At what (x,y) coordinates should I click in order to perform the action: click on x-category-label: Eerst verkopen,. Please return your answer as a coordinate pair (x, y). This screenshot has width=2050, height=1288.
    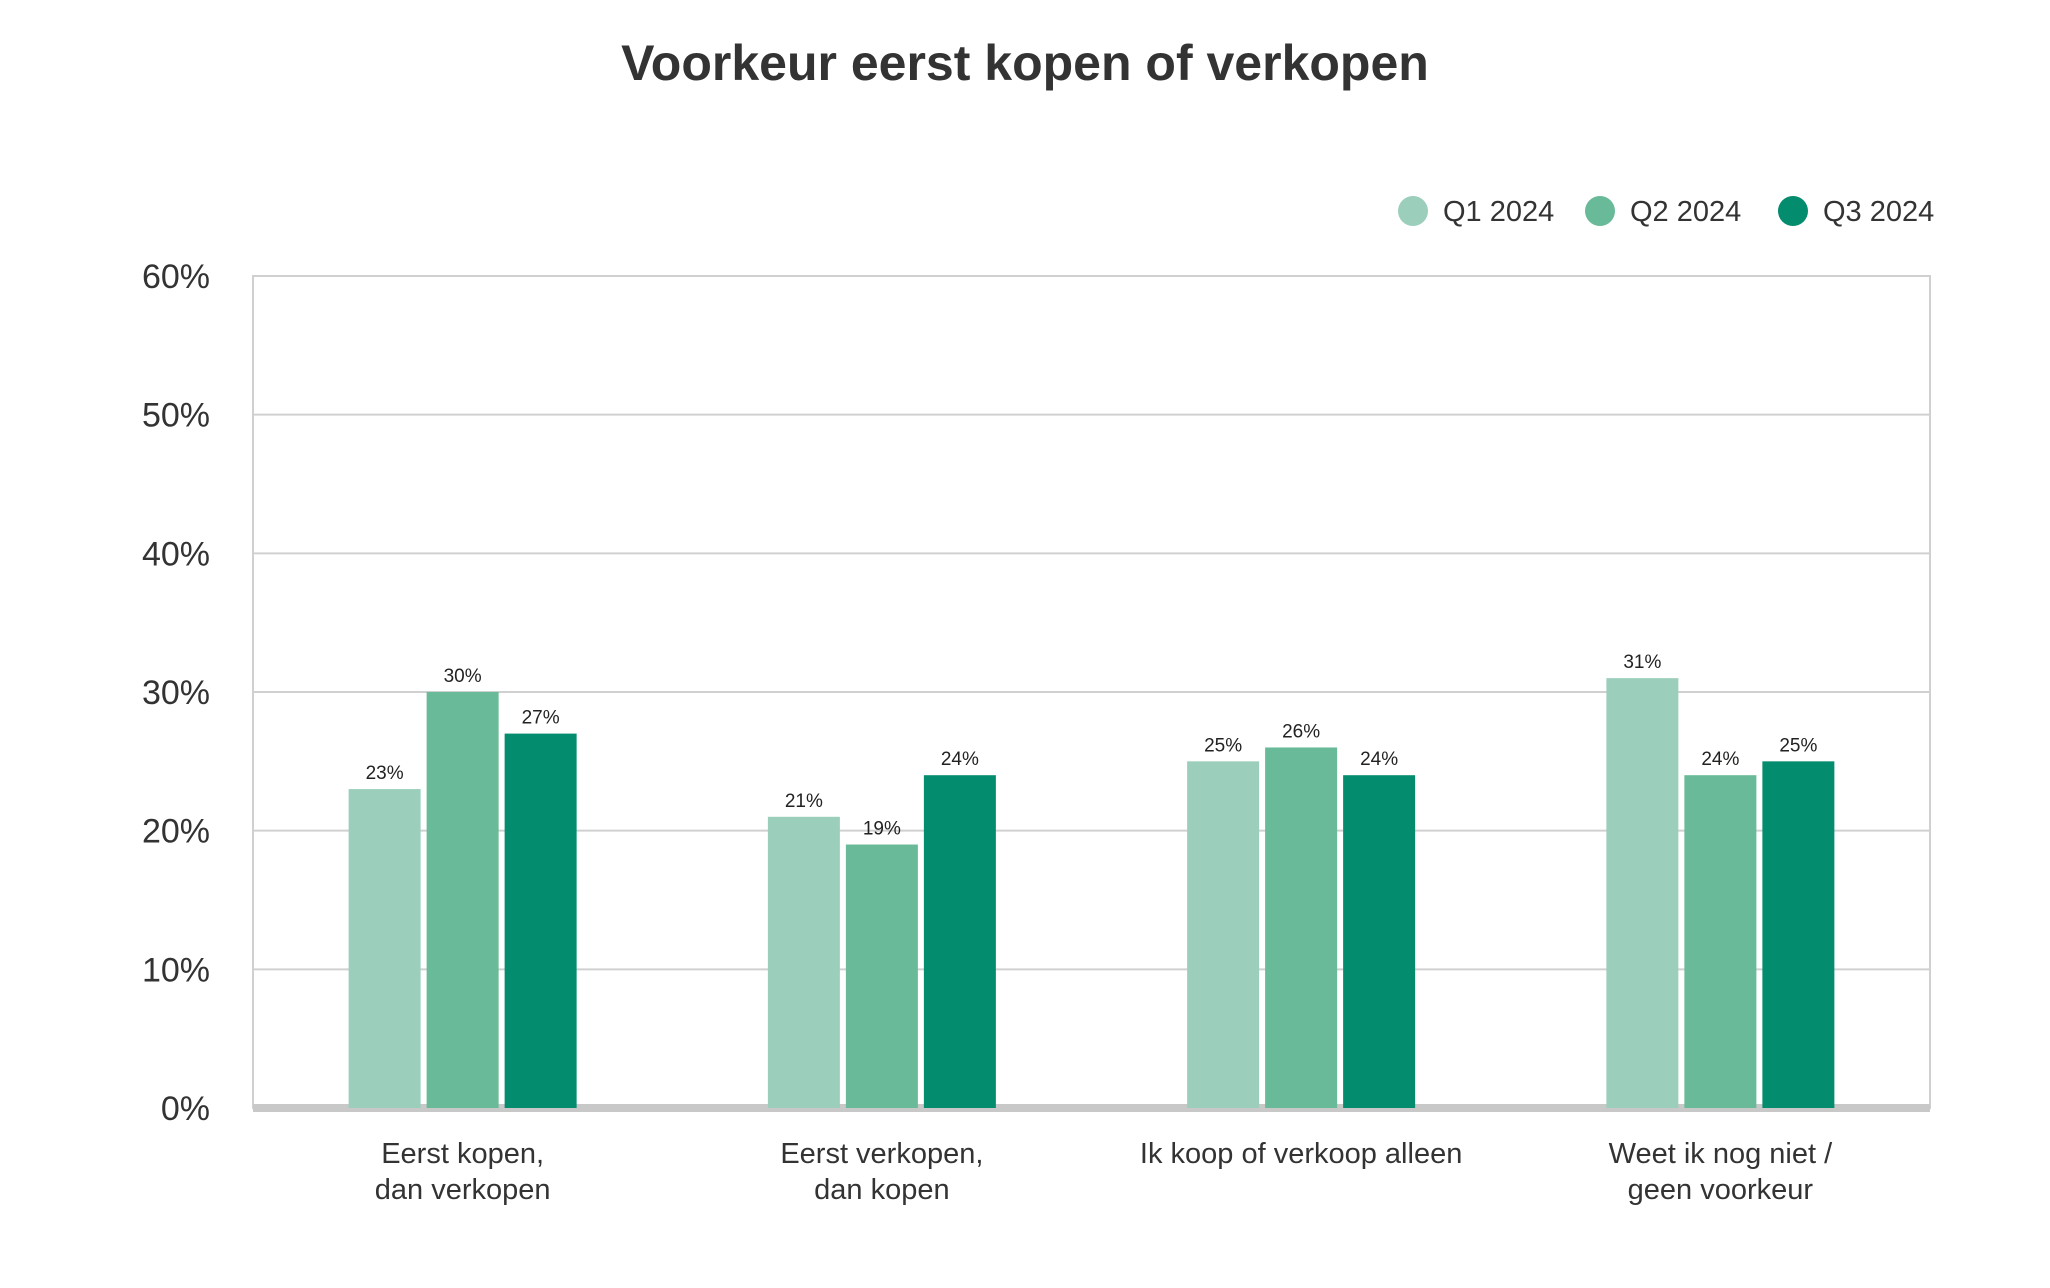
    Looking at the image, I should click on (881, 1154).